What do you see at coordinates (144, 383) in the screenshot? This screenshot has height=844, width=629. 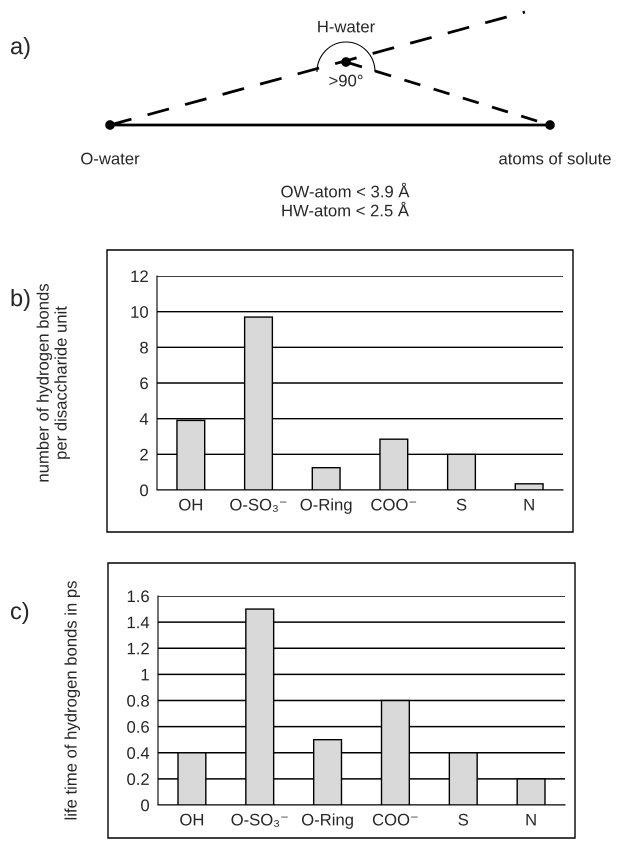 I see `y-tick-label: 6` at bounding box center [144, 383].